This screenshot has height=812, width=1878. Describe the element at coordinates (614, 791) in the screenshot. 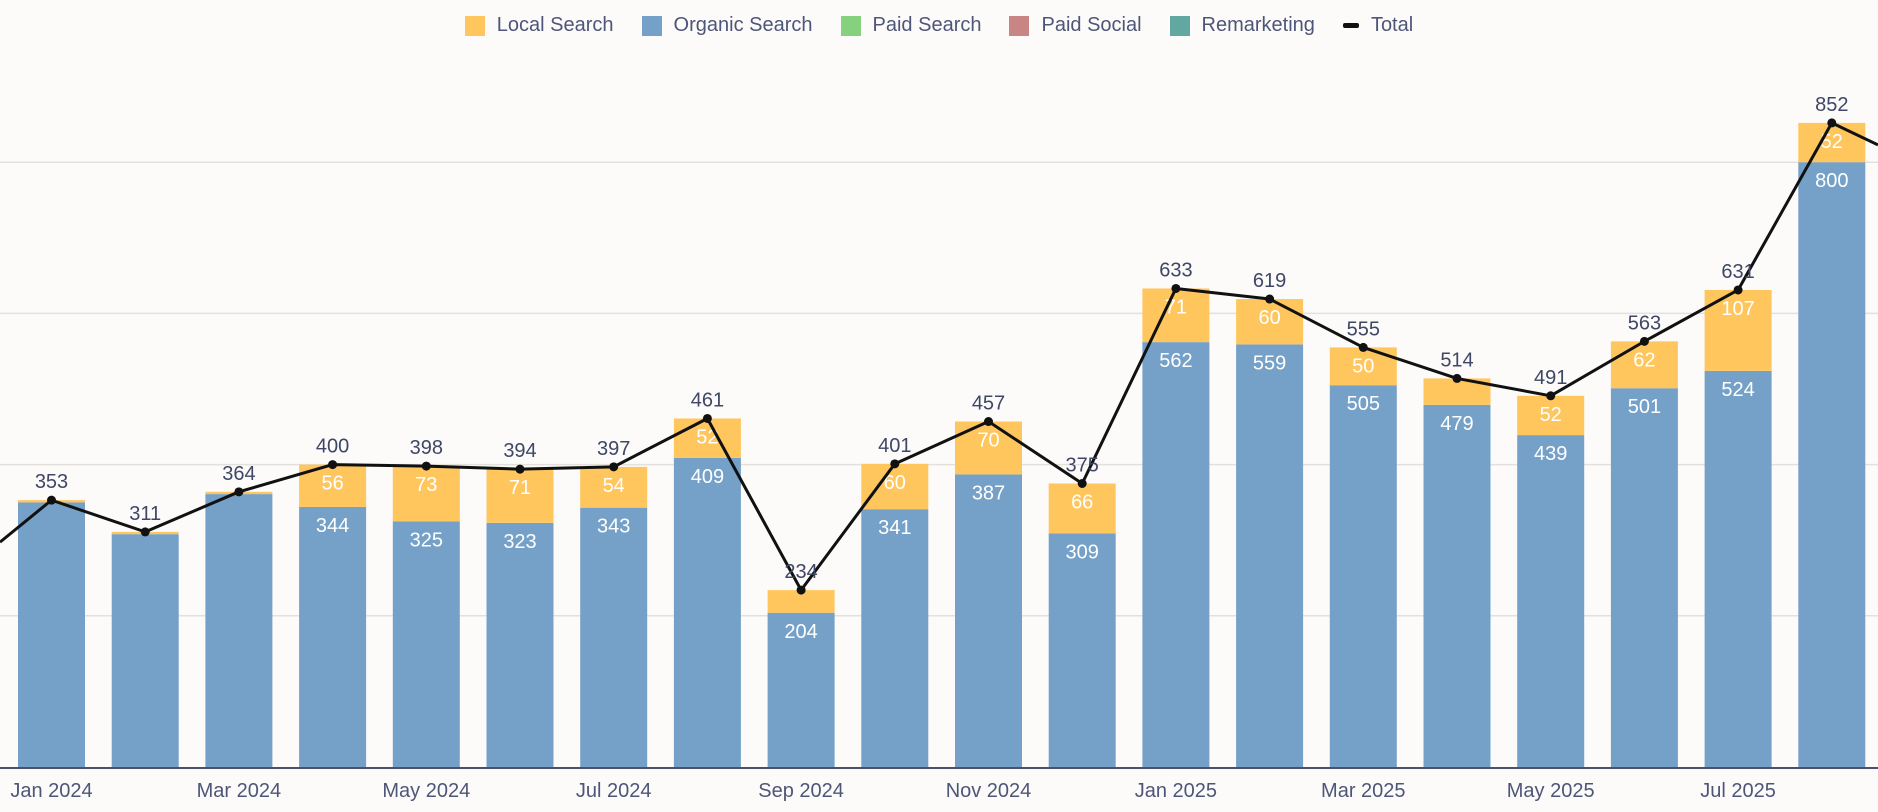

I see `x-tick-label: Jul 2024` at that location.